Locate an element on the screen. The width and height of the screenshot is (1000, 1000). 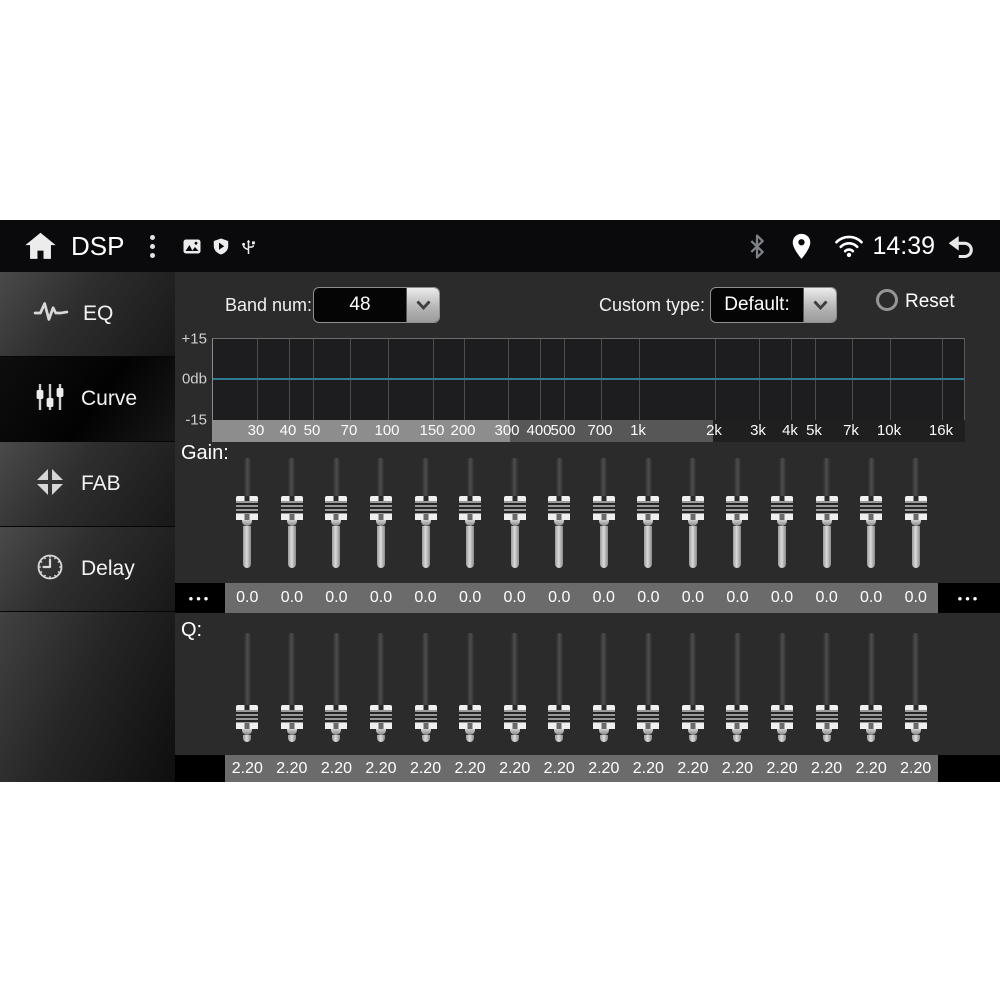
sidebar-item-label: Curve is located at coordinates (109, 398).